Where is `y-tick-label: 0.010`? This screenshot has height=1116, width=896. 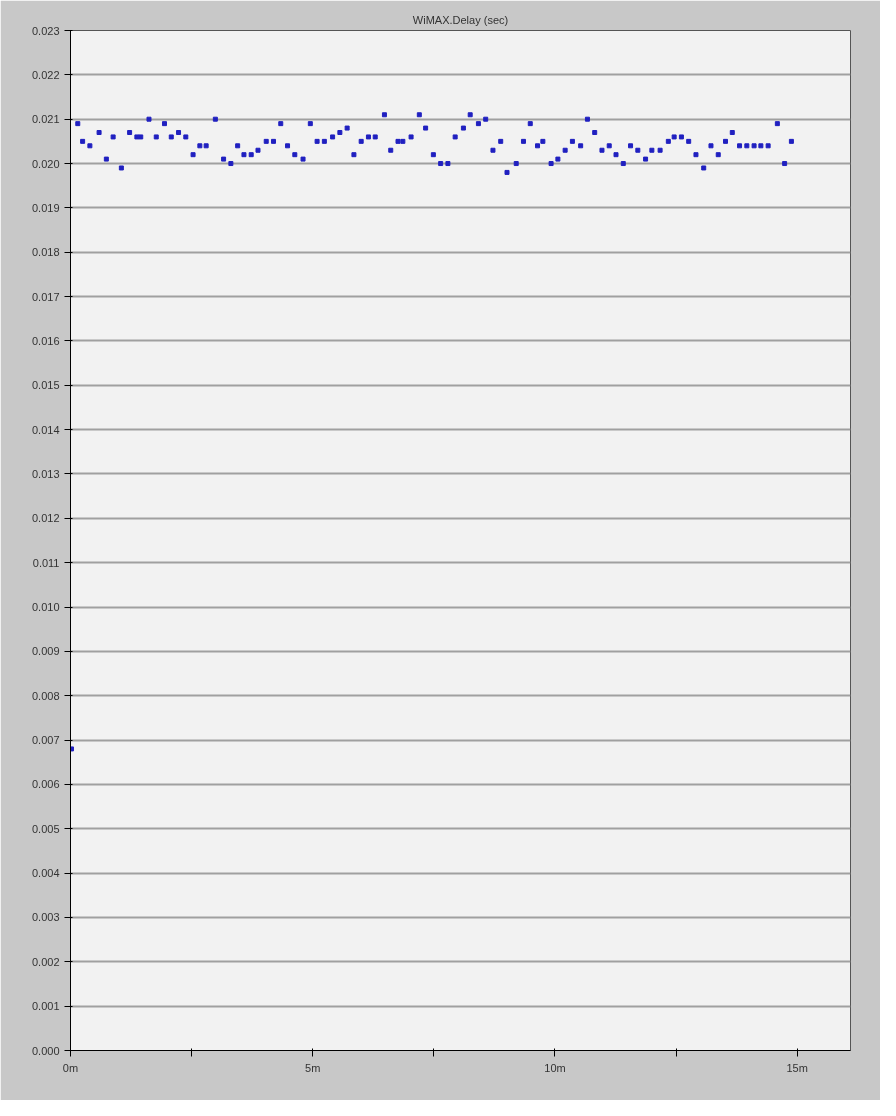
y-tick-label: 0.010 is located at coordinates (45, 607).